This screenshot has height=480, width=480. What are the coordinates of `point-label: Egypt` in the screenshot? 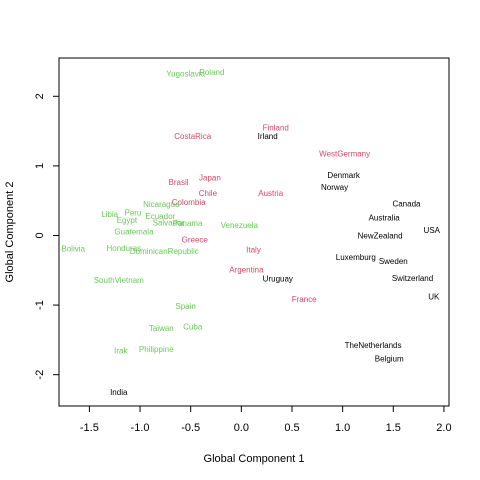 It's located at (127, 220).